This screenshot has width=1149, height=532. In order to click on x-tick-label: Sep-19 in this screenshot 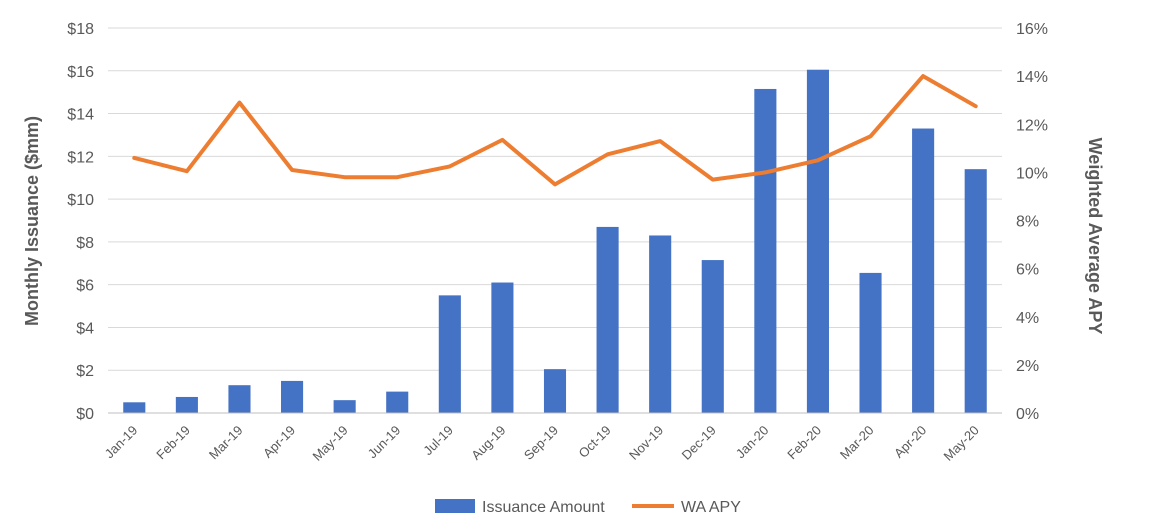, I will do `click(541, 443)`.